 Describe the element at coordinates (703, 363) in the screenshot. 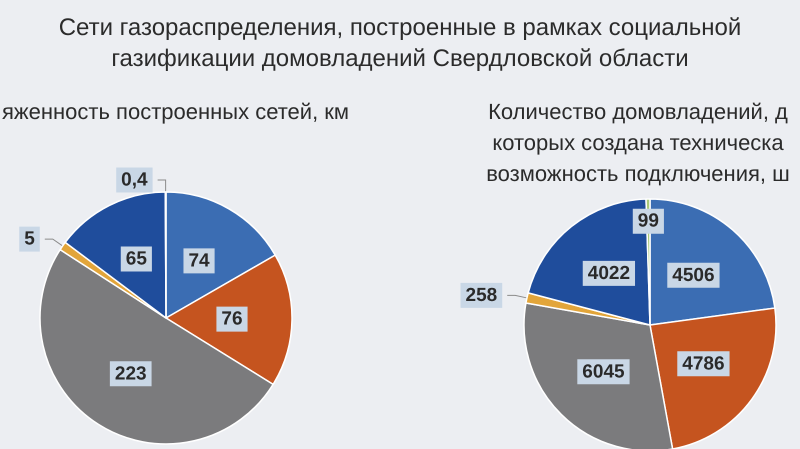

I see `data-label: 4786` at that location.